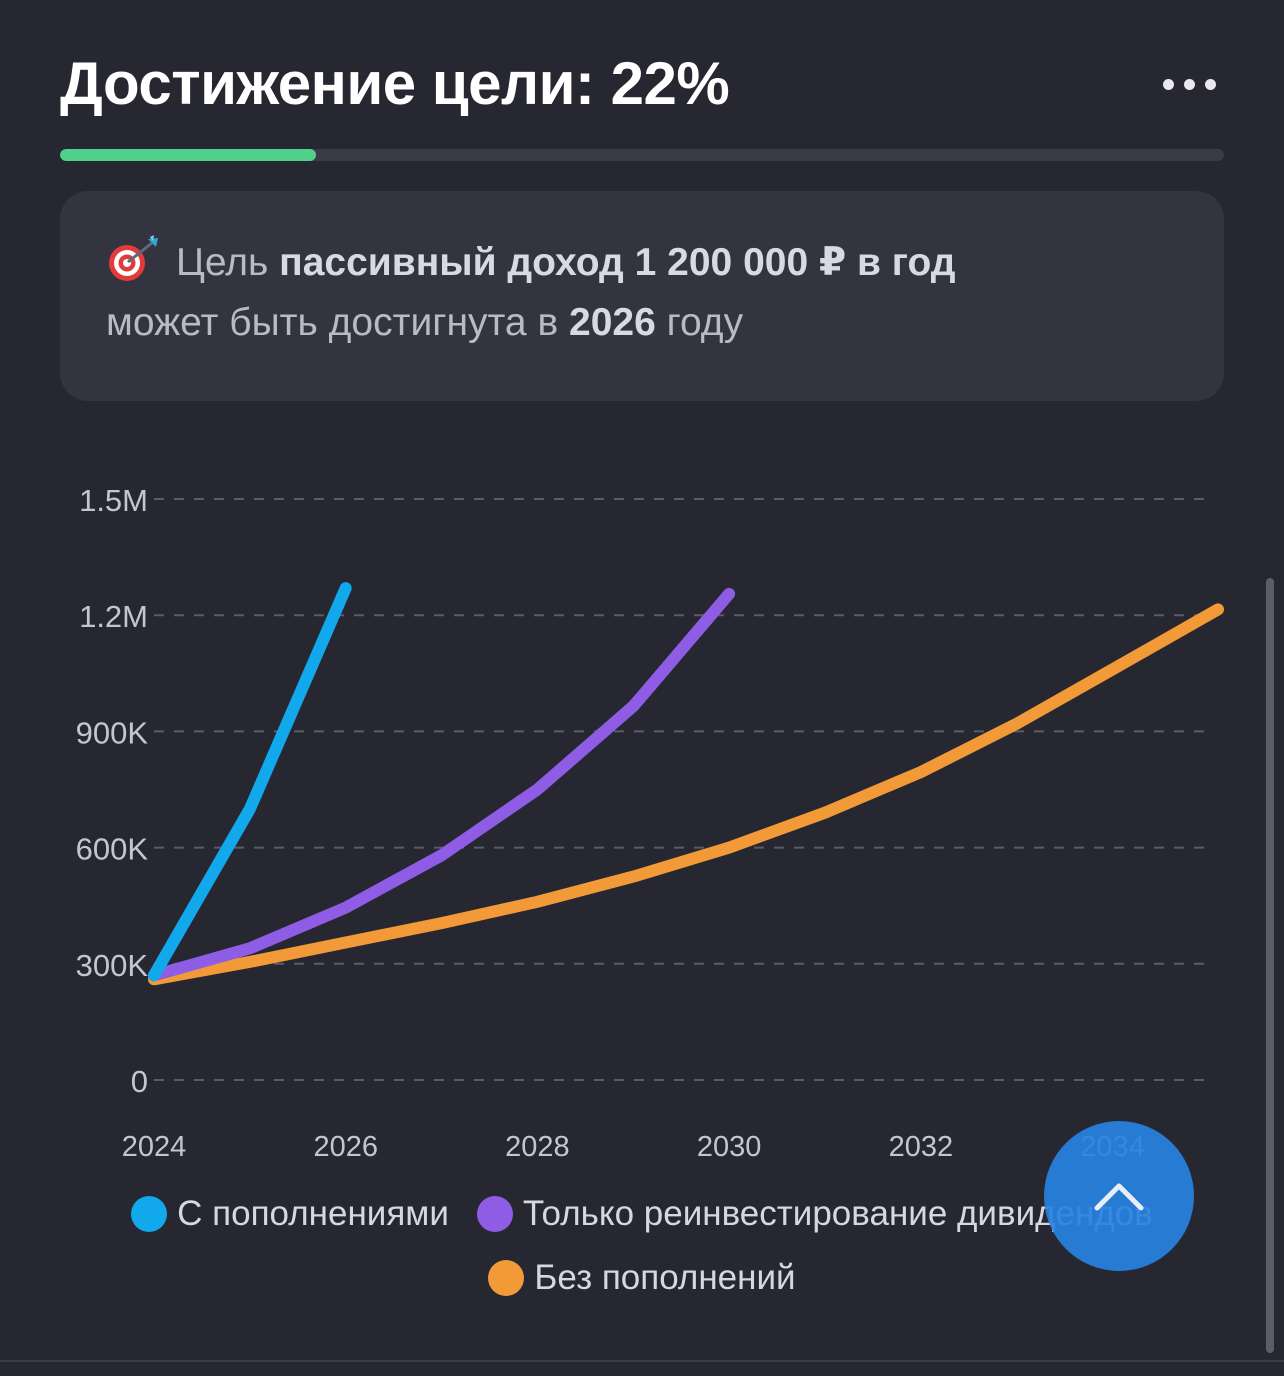  Describe the element at coordinates (665, 1277) in the screenshot. I see `legend-label: Без пополнений` at that location.